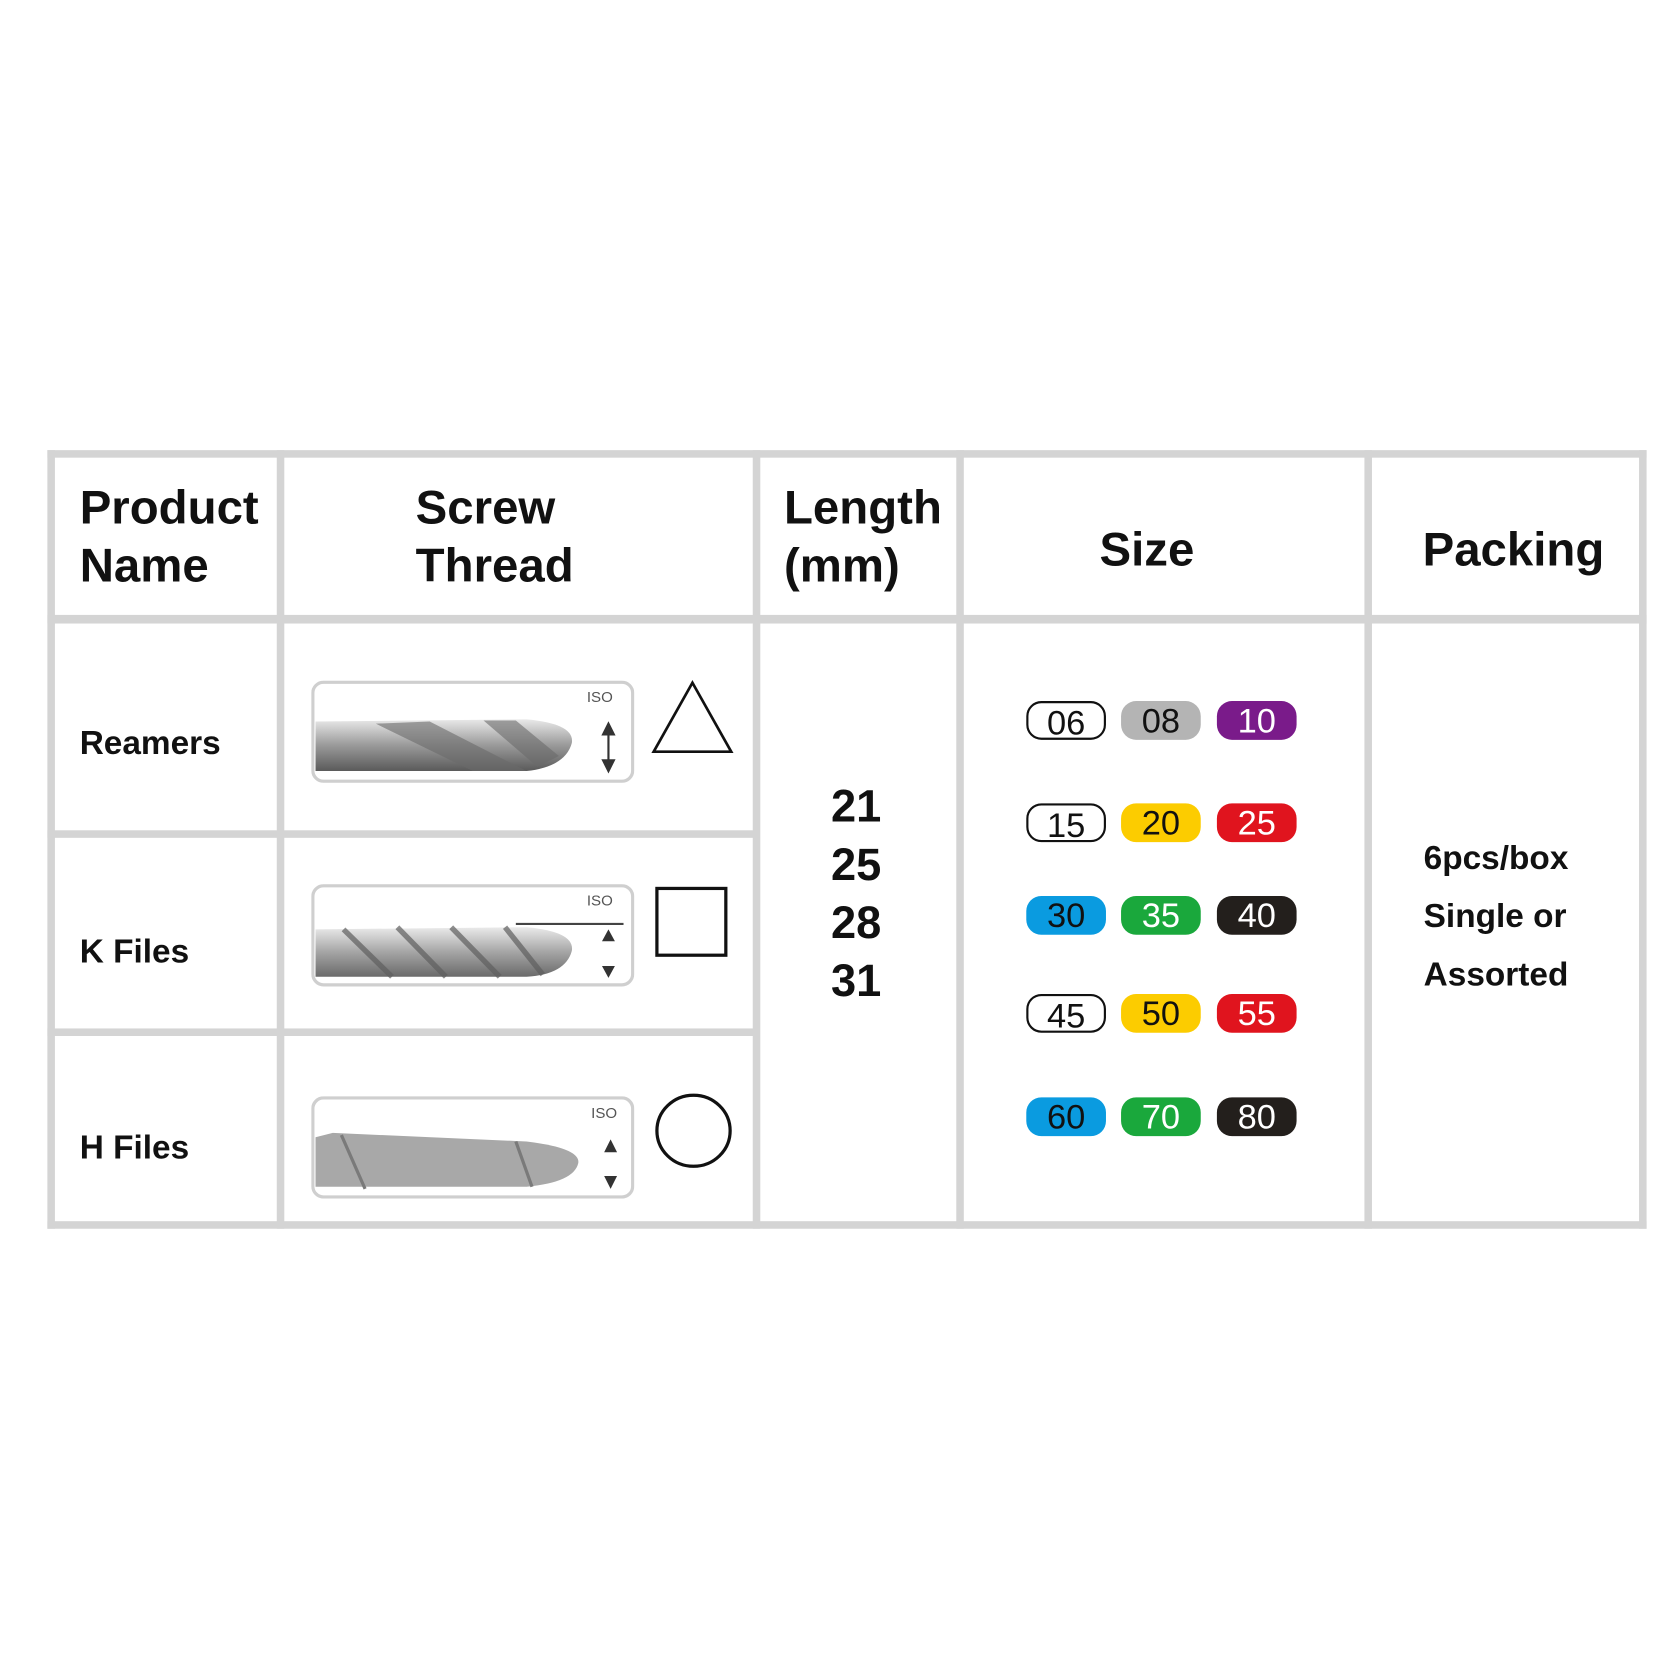  What do you see at coordinates (1643, 839) in the screenshot?
I see `table-border-right` at bounding box center [1643, 839].